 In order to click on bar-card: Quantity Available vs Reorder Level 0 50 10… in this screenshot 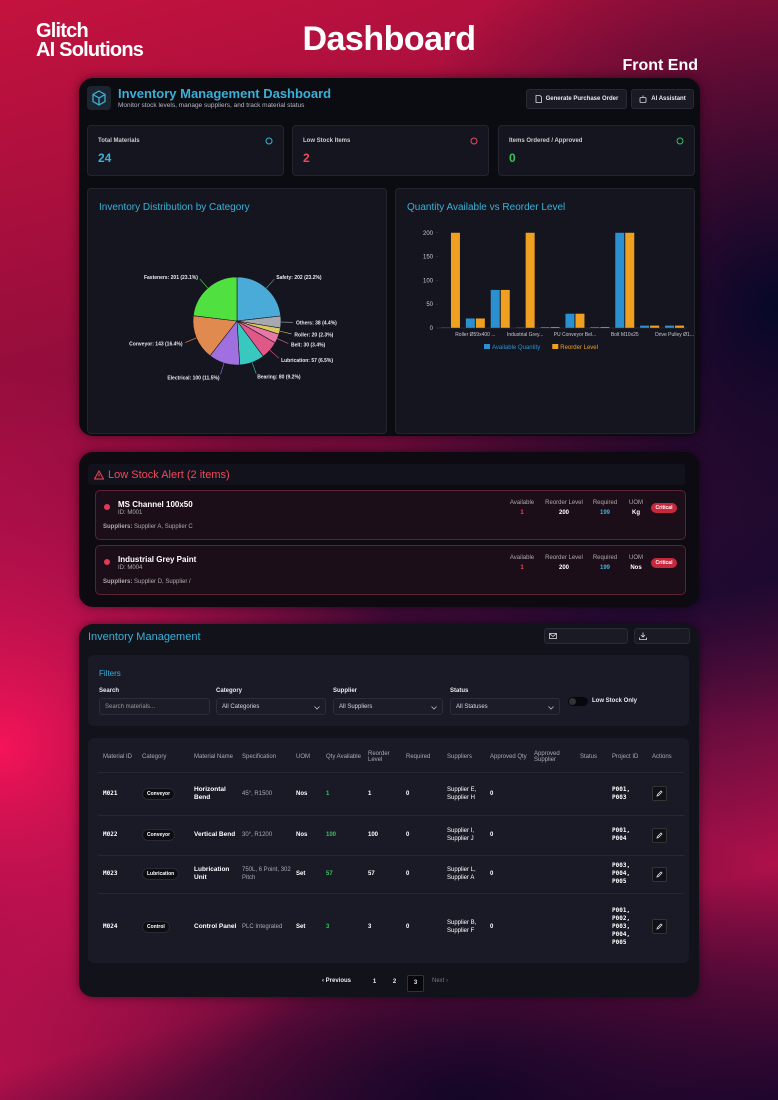, I will do `click(545, 311)`.